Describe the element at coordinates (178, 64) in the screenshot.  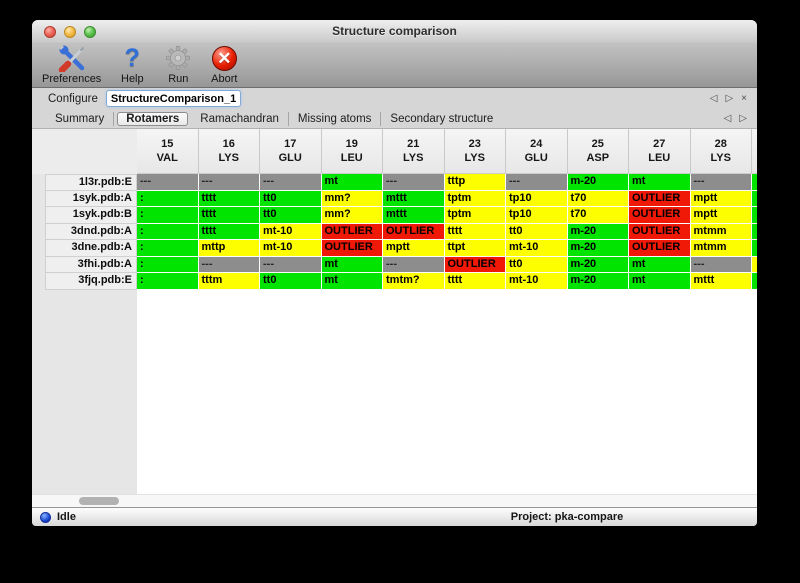
I see `run-button: Run` at that location.